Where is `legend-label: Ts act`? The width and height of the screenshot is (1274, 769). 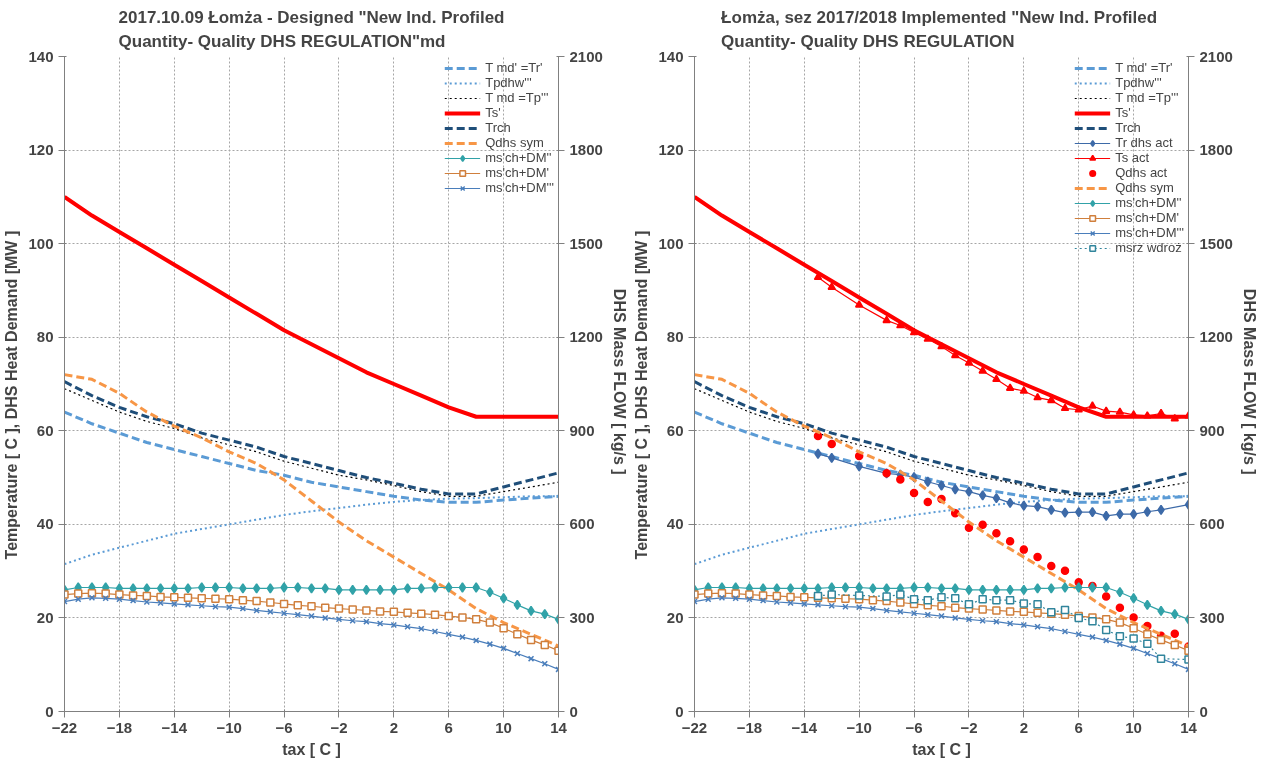 legend-label: Ts act is located at coordinates (1132, 157).